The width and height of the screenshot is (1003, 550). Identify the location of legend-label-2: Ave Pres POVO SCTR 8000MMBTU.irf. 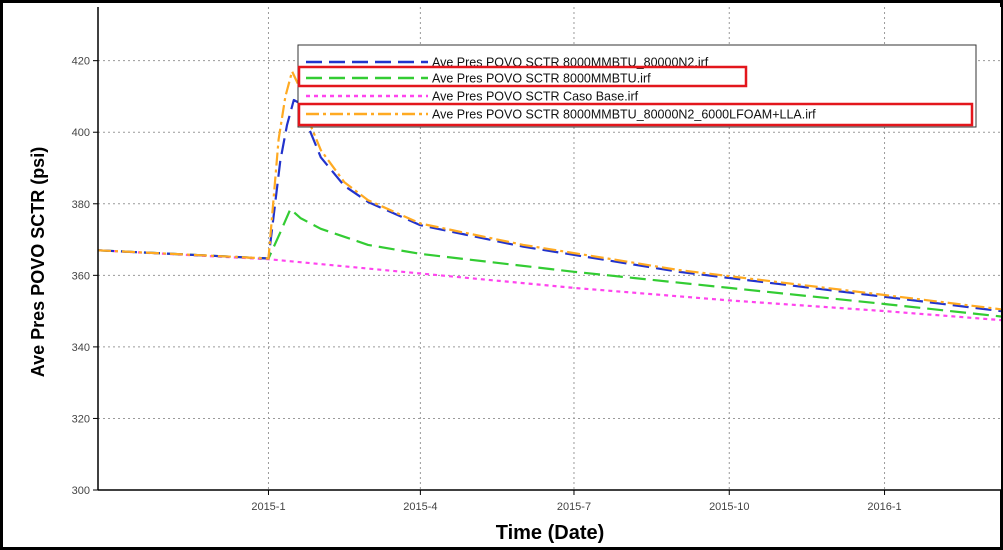
(541, 79).